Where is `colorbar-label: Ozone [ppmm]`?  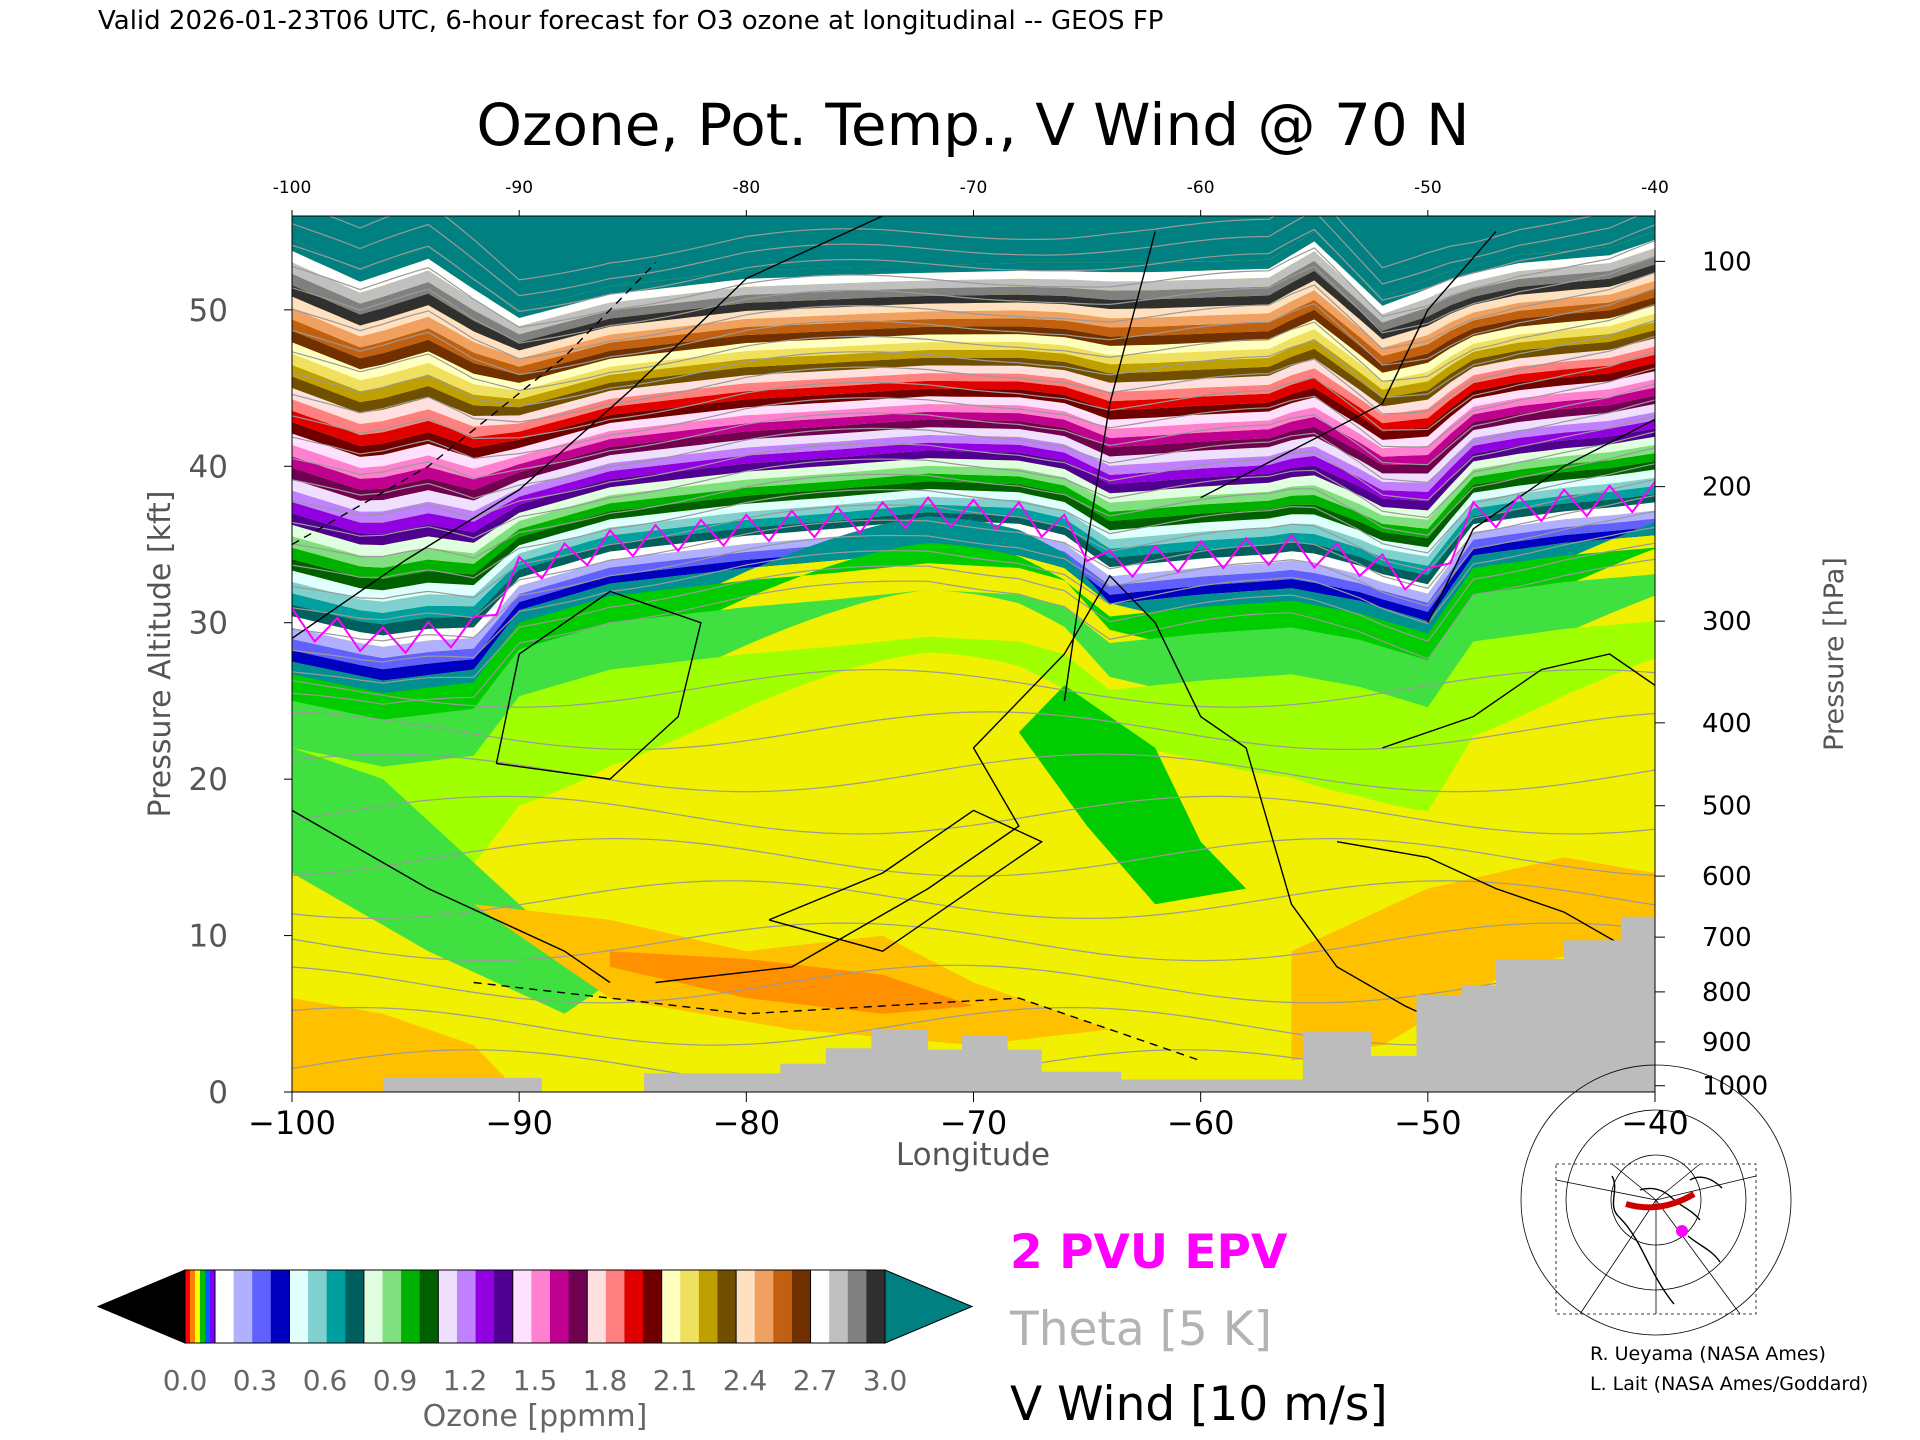
colorbar-label: Ozone [ppmm] is located at coordinates (535, 1416).